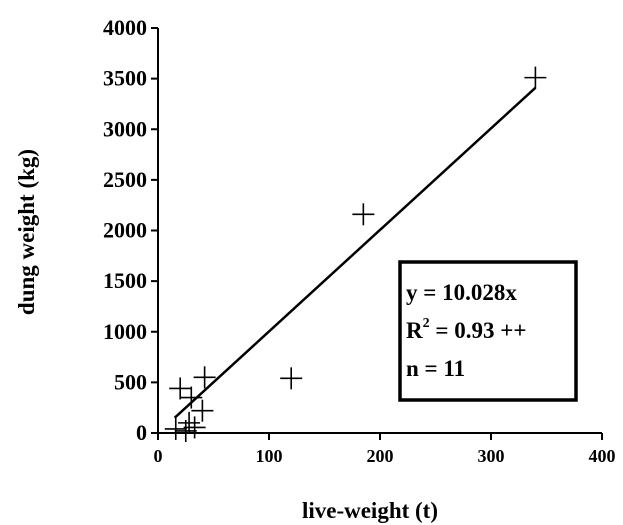 The image size is (623, 525). Describe the element at coordinates (125, 331) in the screenshot. I see `y-tick-label: 1000` at that location.